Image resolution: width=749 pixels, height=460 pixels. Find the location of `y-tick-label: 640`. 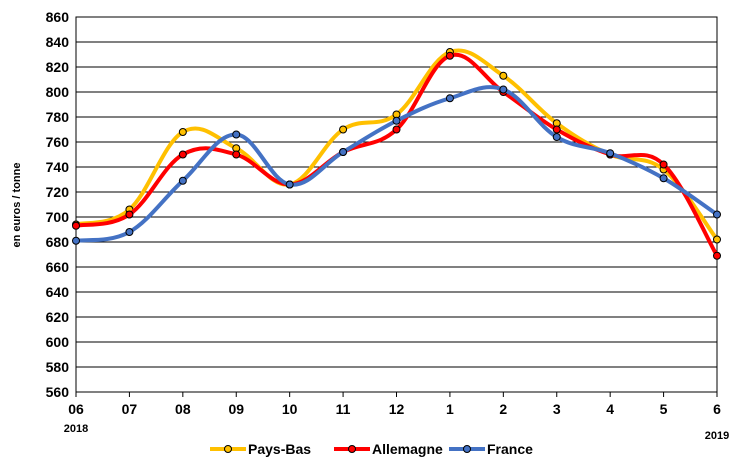

y-tick-label: 640 is located at coordinates (58, 292).